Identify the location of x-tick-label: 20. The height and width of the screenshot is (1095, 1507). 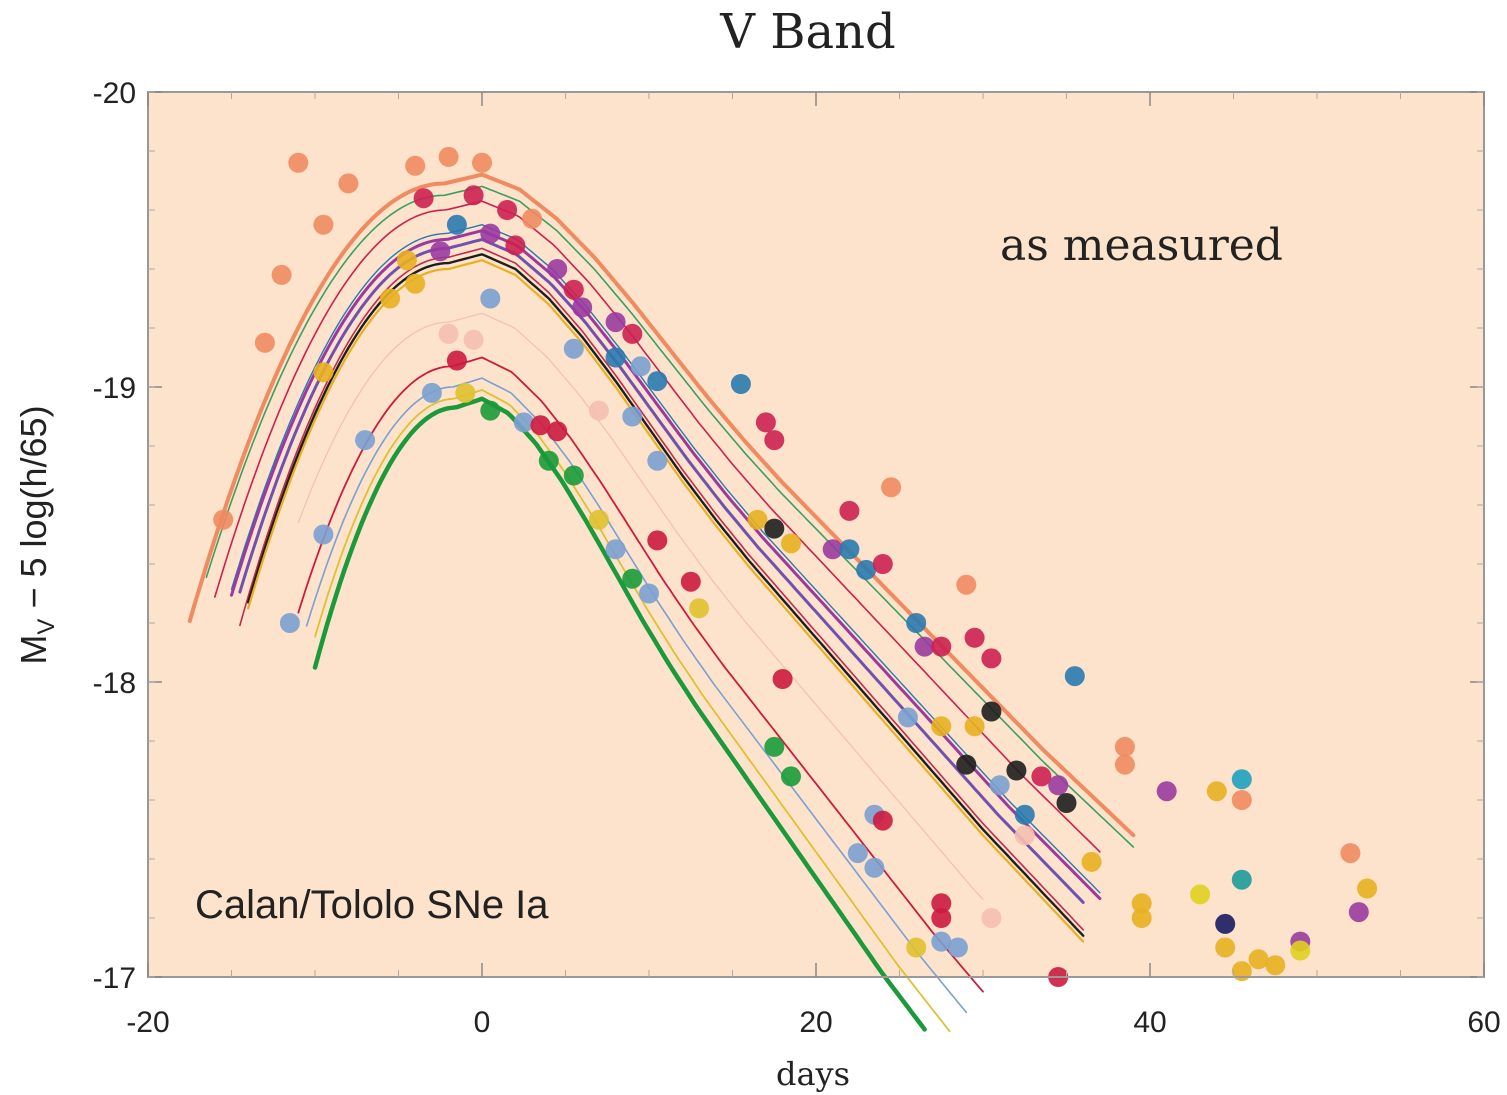
(815, 1022).